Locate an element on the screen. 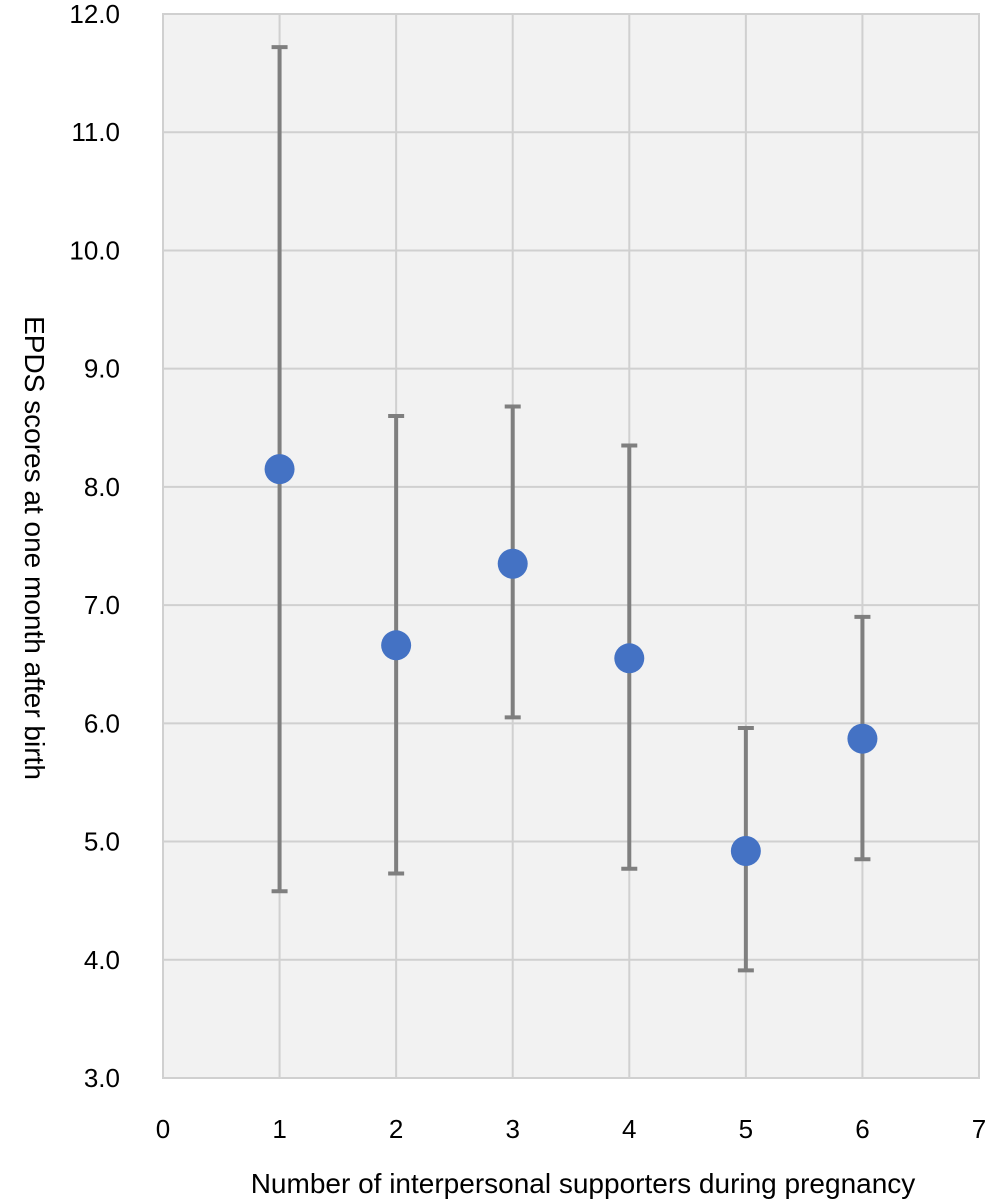 Image resolution: width=1000 pixels, height=1204 pixels. y-tick-label: 8.0 is located at coordinates (102, 487).